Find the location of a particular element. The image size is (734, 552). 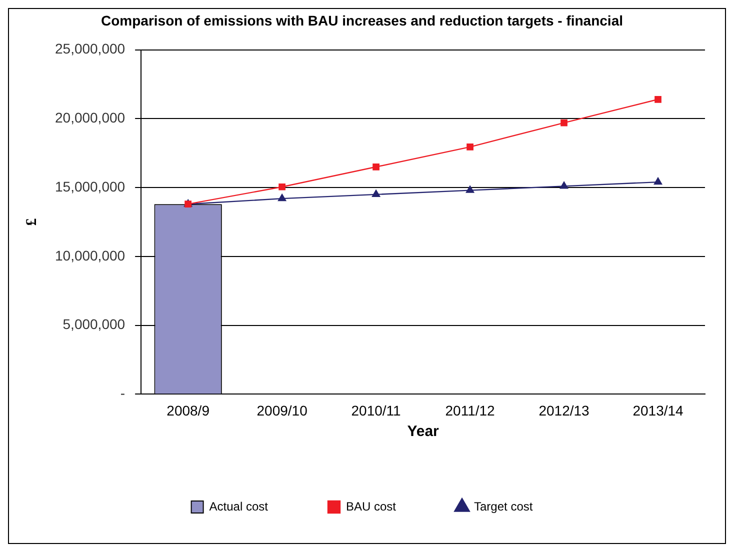

x-tick-label: 2012/13 is located at coordinates (564, 410).